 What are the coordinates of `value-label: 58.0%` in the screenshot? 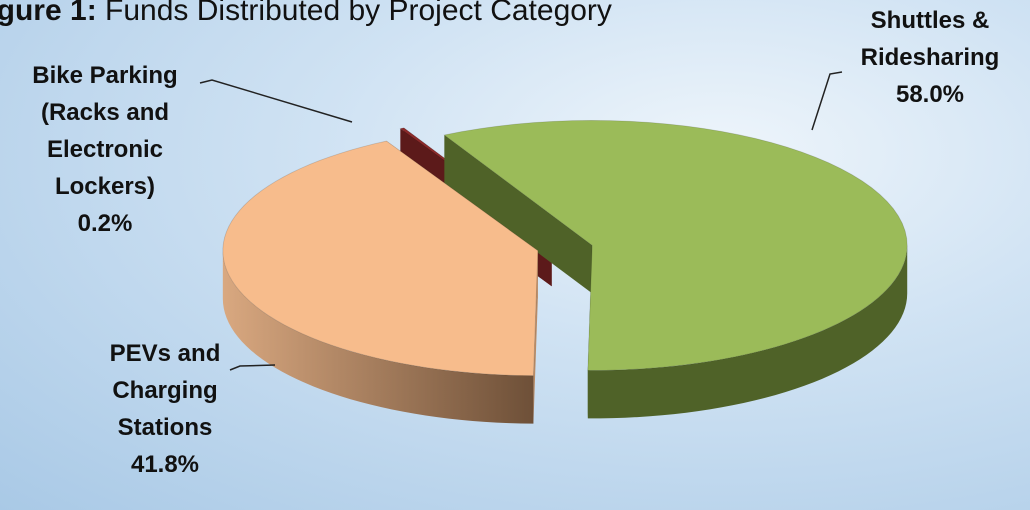 It's located at (930, 94).